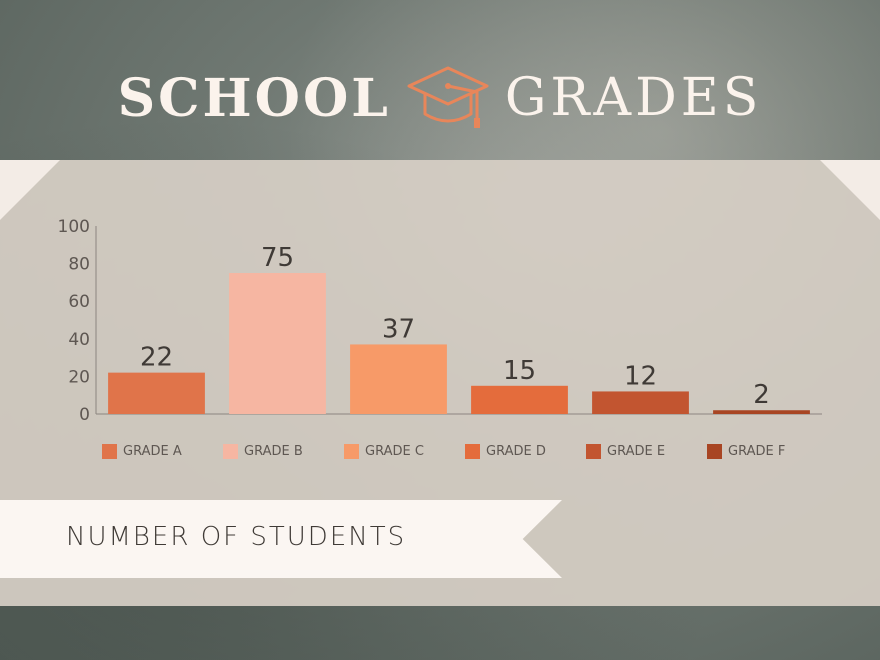 This screenshot has height=660, width=880. I want to click on y-tick-label: 20, so click(79, 377).